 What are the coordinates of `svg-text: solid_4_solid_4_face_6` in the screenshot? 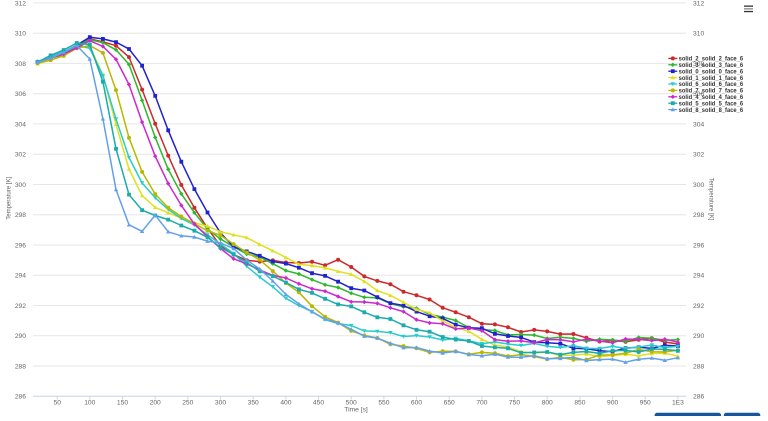 It's located at (711, 97).